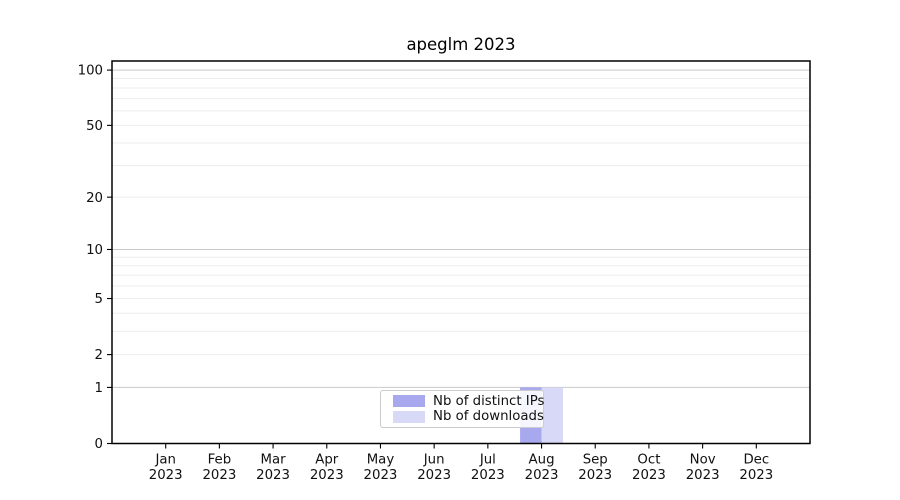 This screenshot has height=500, width=900. What do you see at coordinates (165, 460) in the screenshot?
I see `x-tick-label-month: Jan` at bounding box center [165, 460].